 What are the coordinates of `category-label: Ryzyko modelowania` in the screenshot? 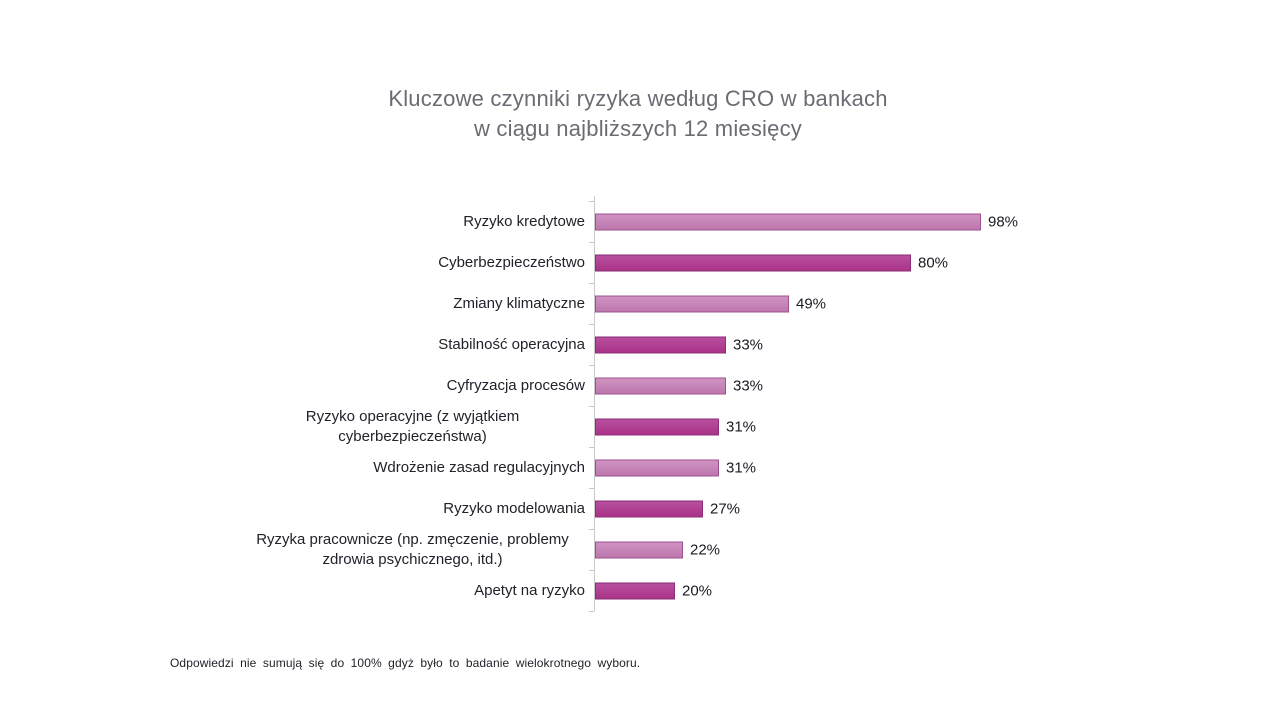 It's located at (292, 508).